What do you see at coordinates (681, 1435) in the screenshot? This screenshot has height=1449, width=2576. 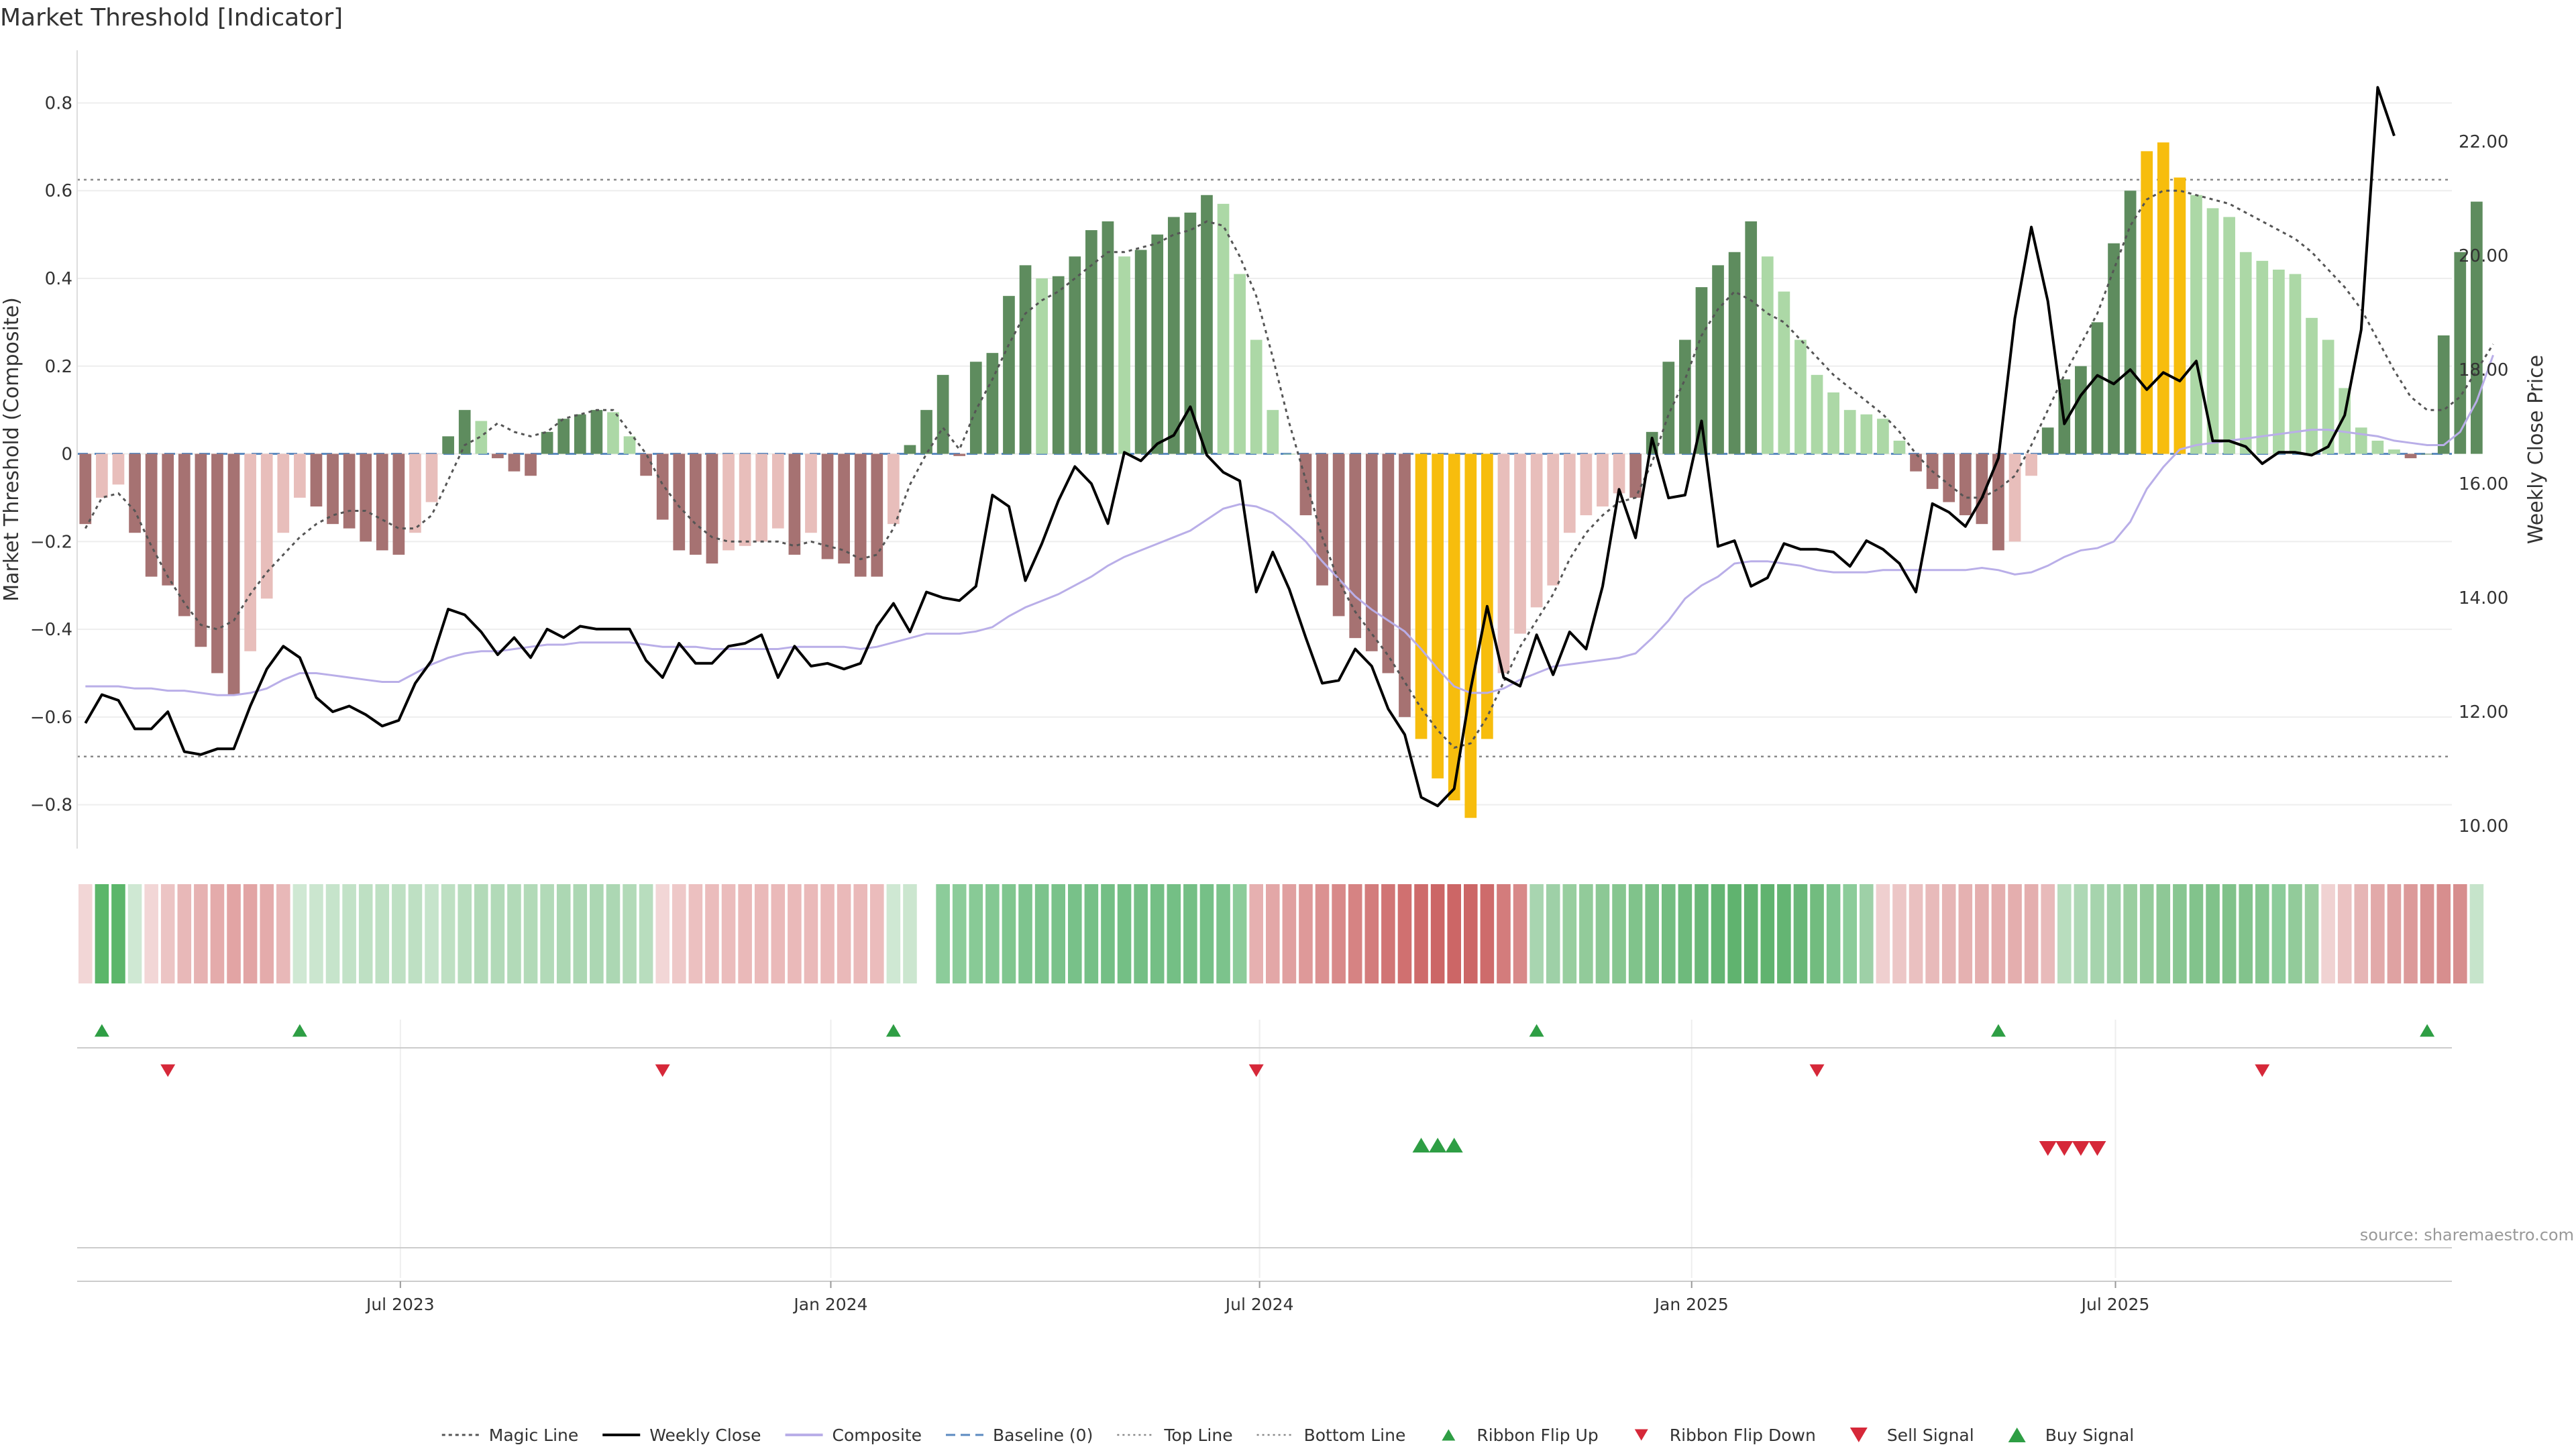 I see `legend-item: Weekly Close` at bounding box center [681, 1435].